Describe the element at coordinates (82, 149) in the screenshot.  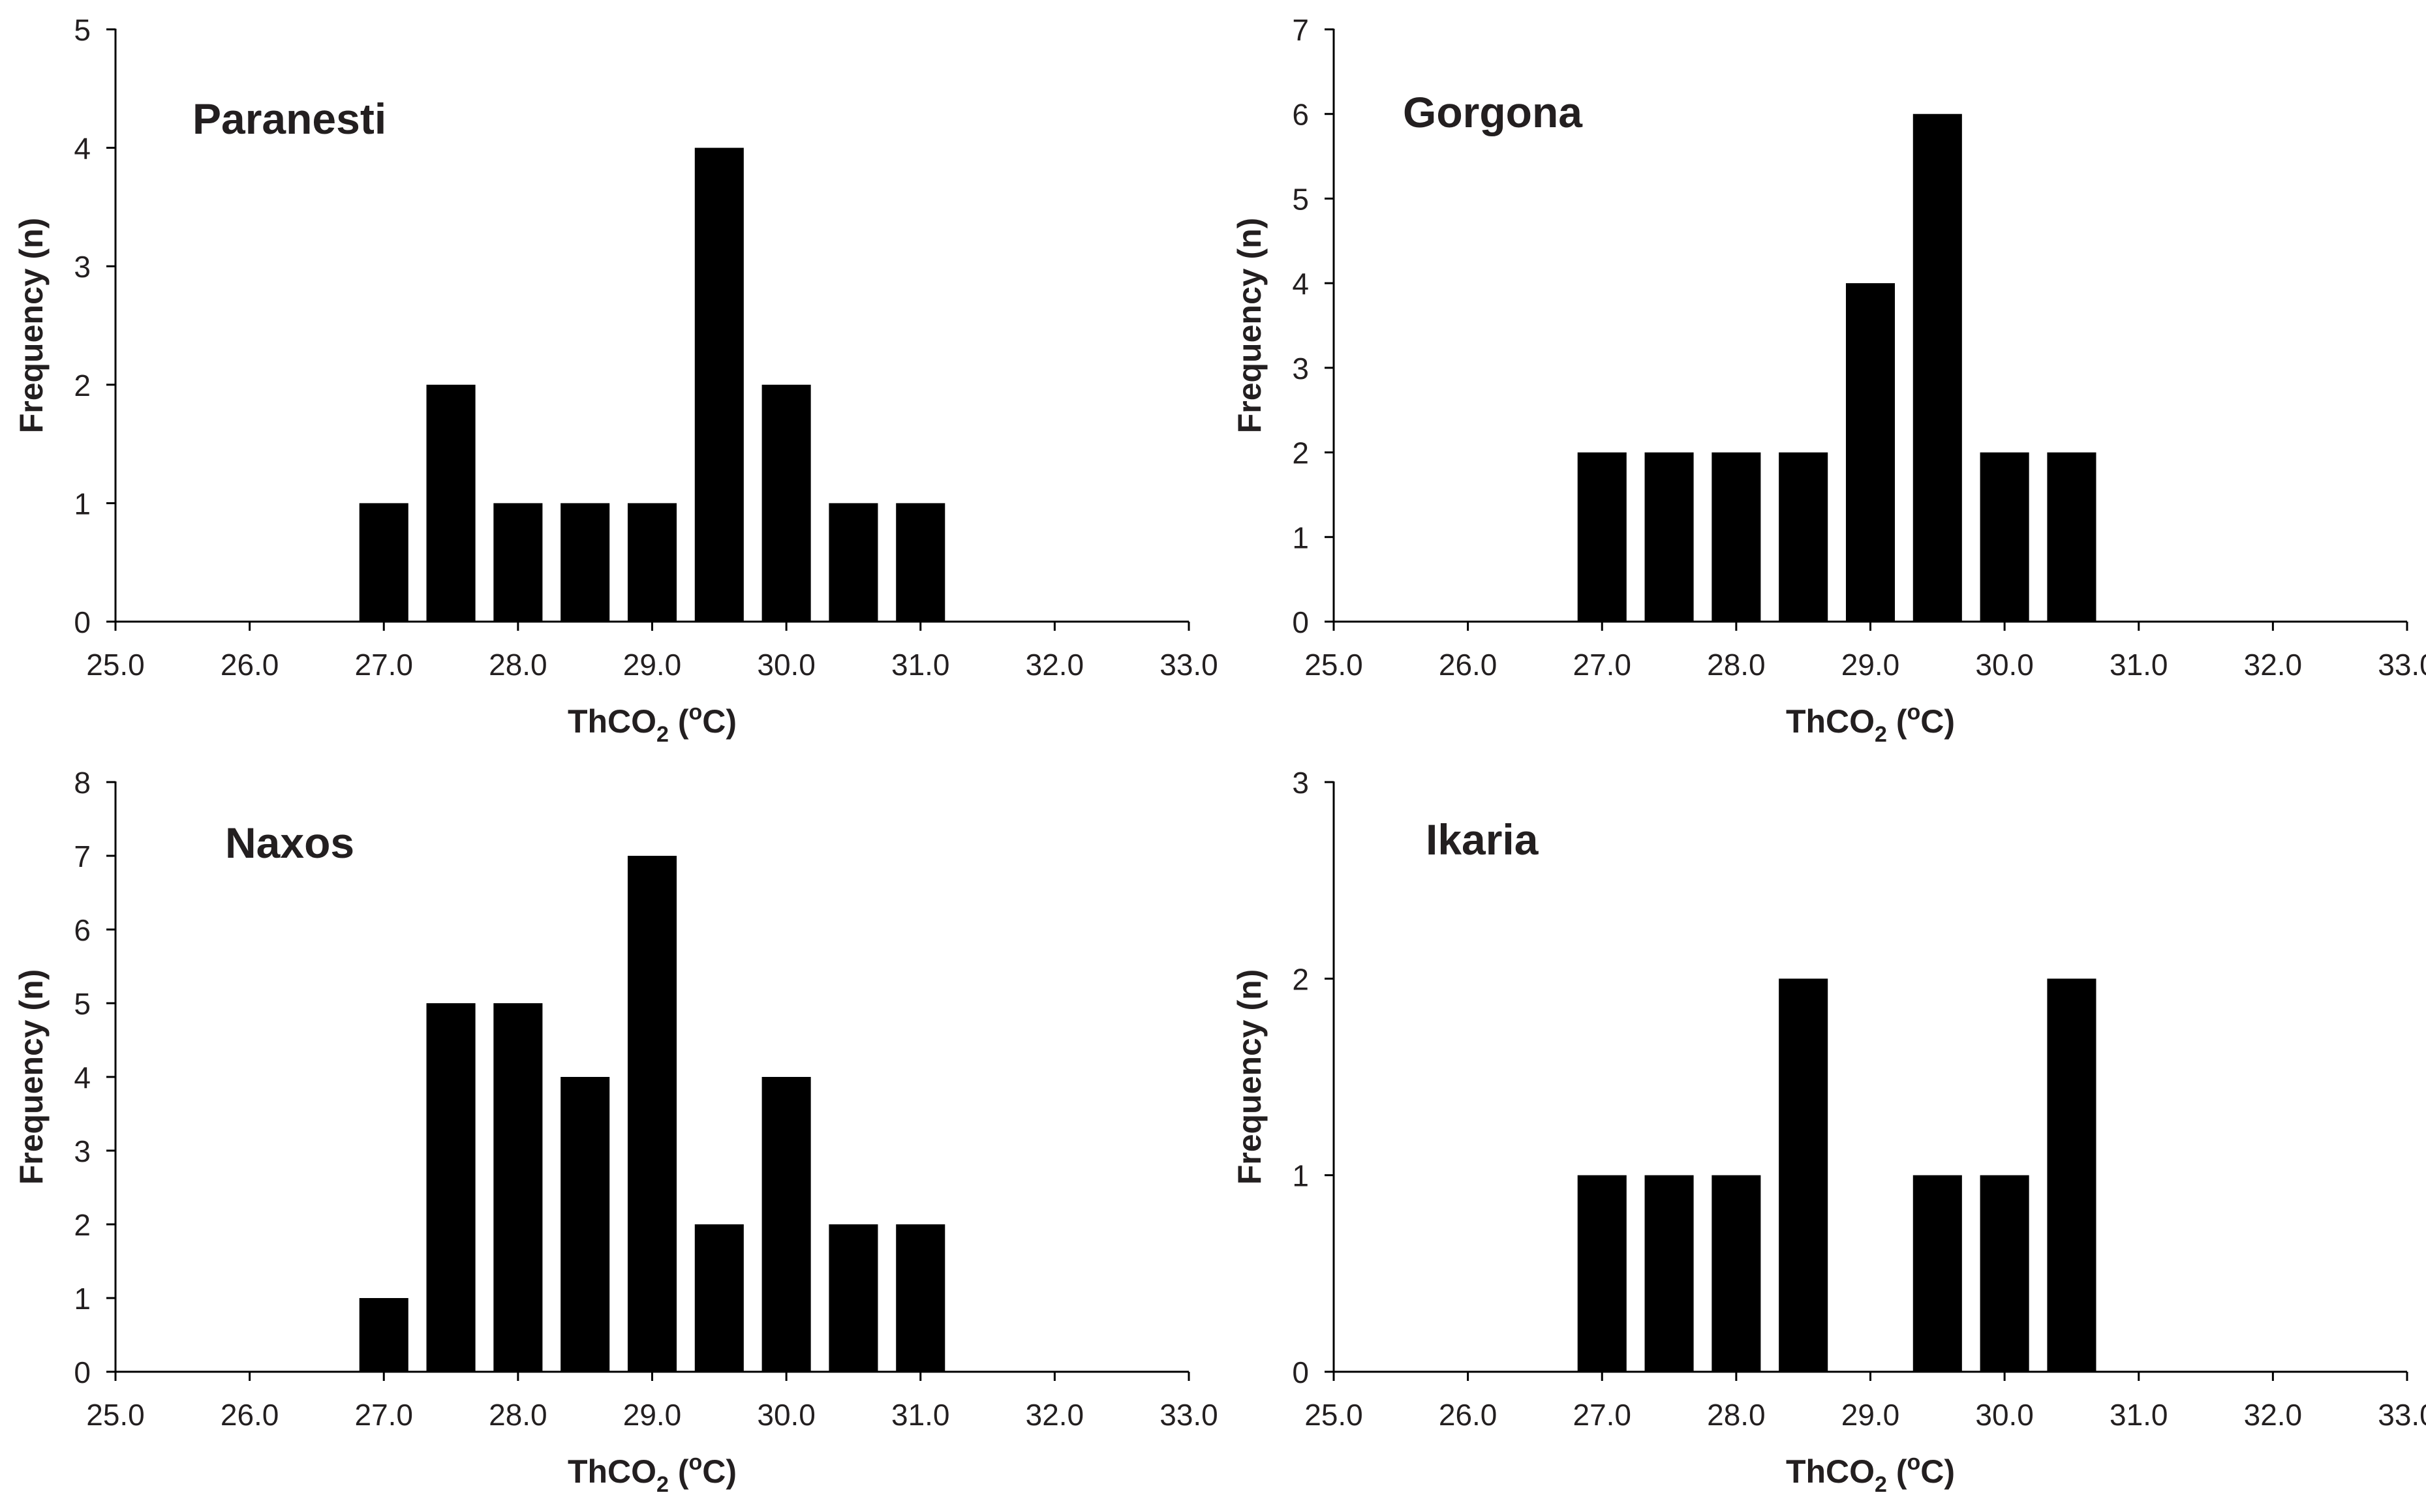
I see `y-tick-label: 4` at that location.